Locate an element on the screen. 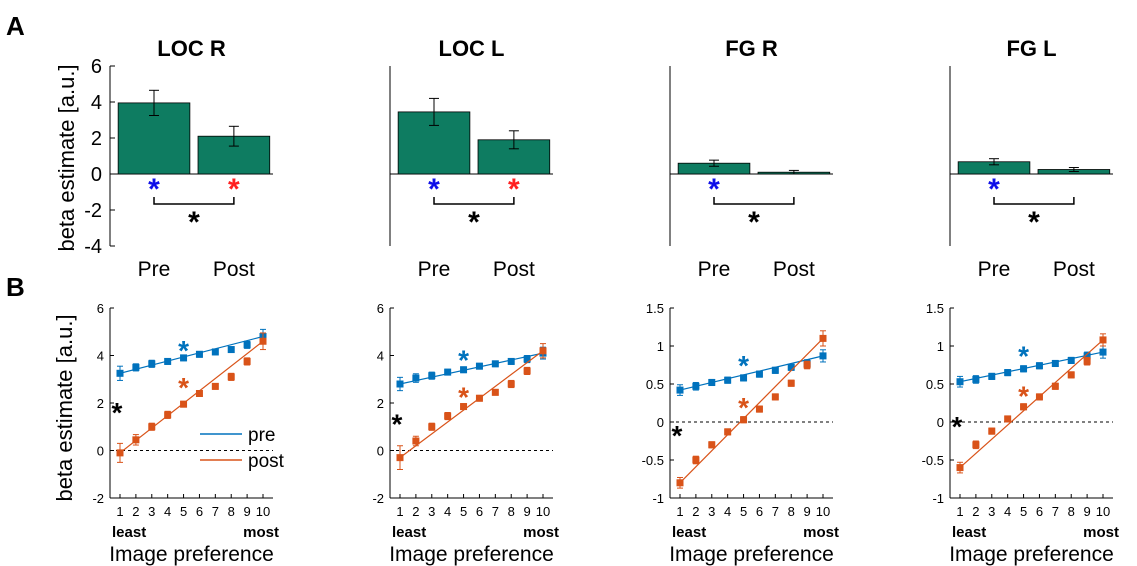 Image resolution: width=1137 pixels, height=566 pixels. x-tick-label: 8 is located at coordinates (231, 511).